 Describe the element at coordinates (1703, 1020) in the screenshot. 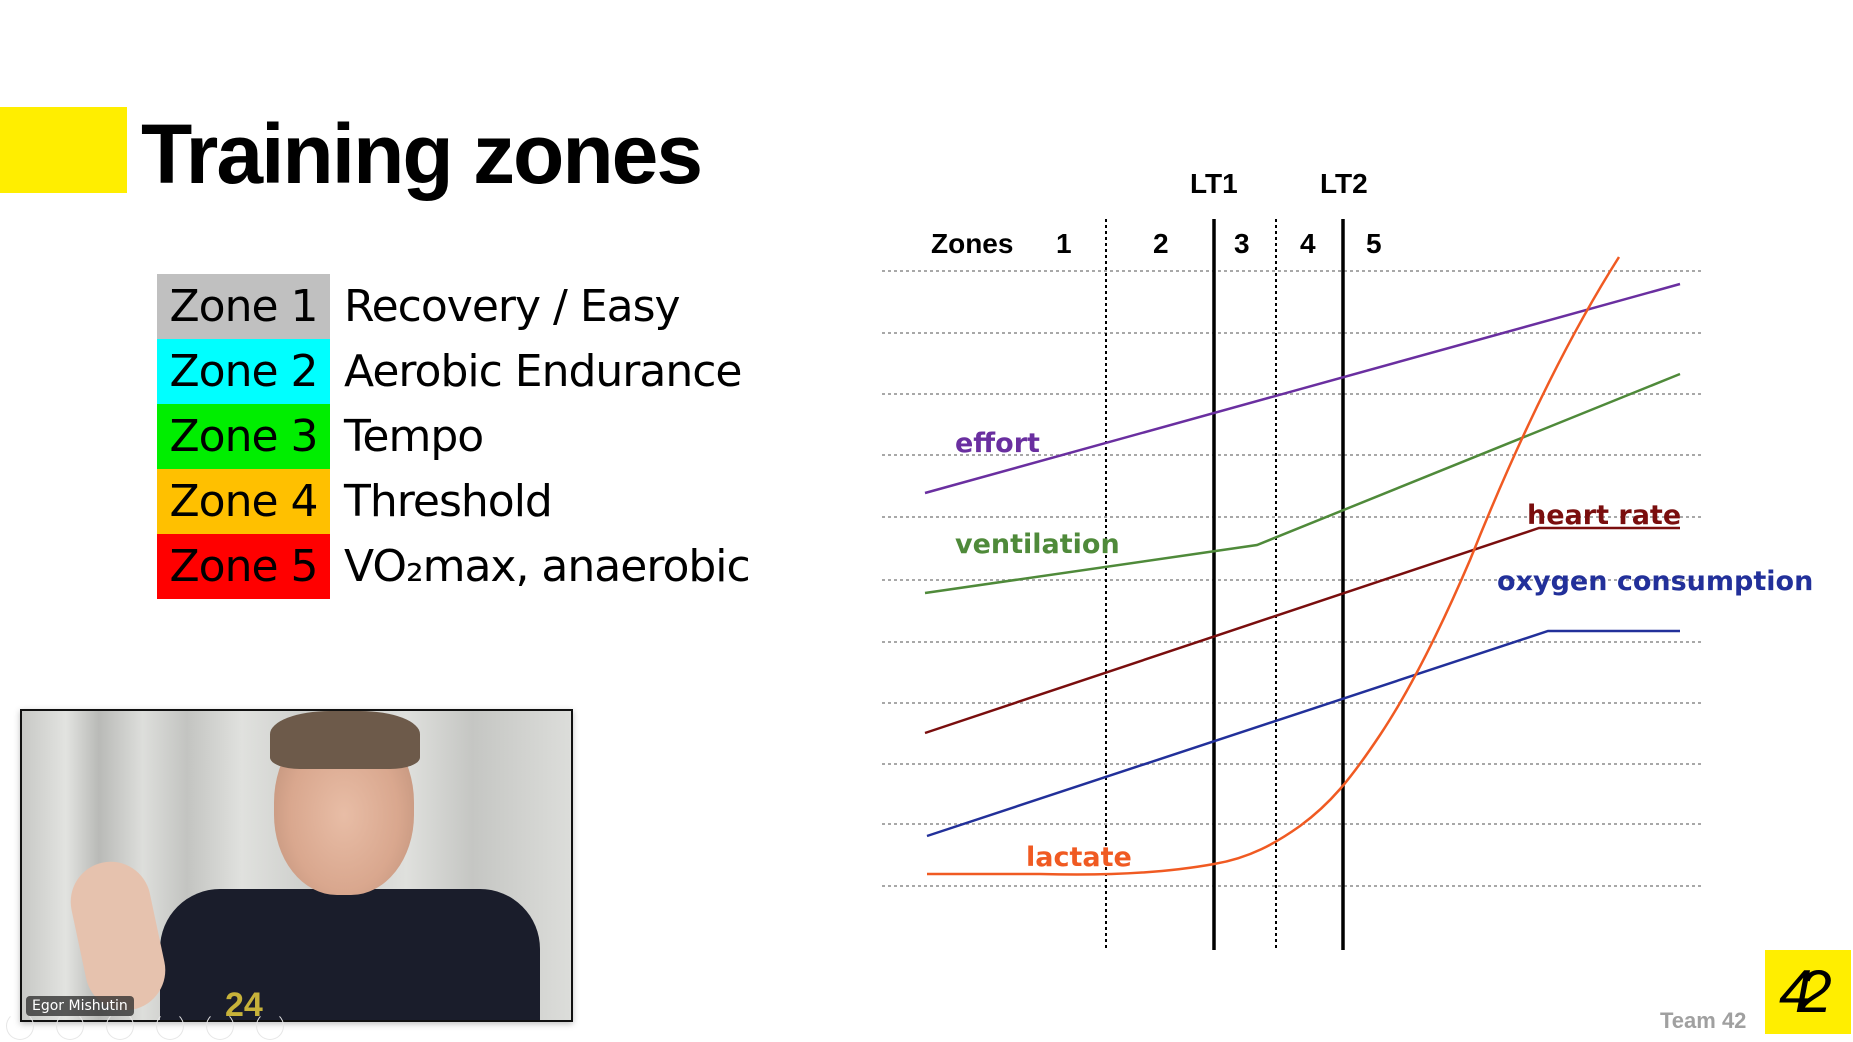

I see `footer-team-label: Team 42` at that location.